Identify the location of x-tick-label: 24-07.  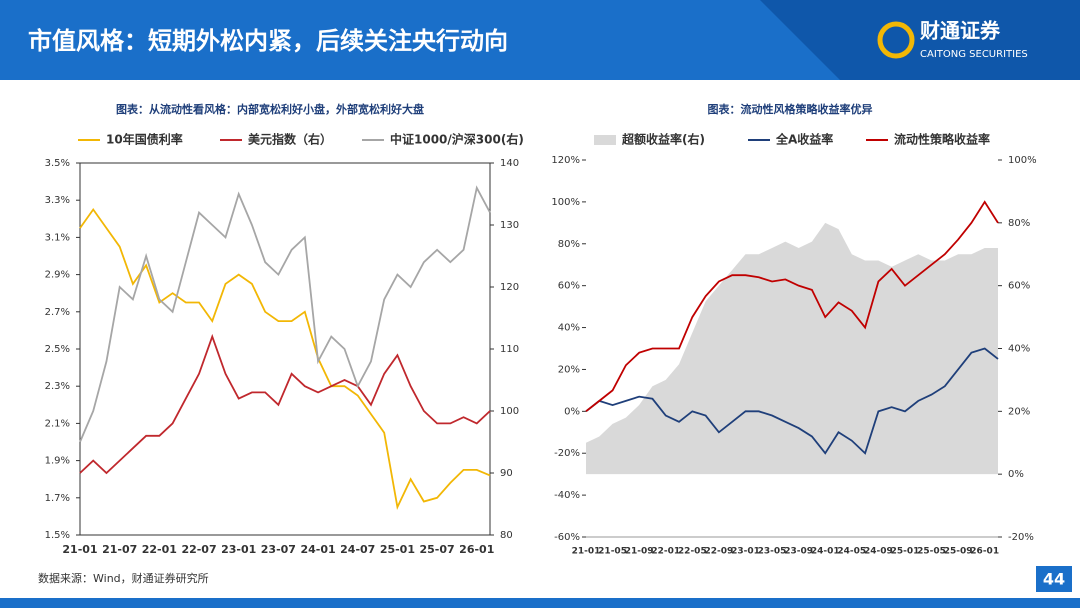
(357, 549).